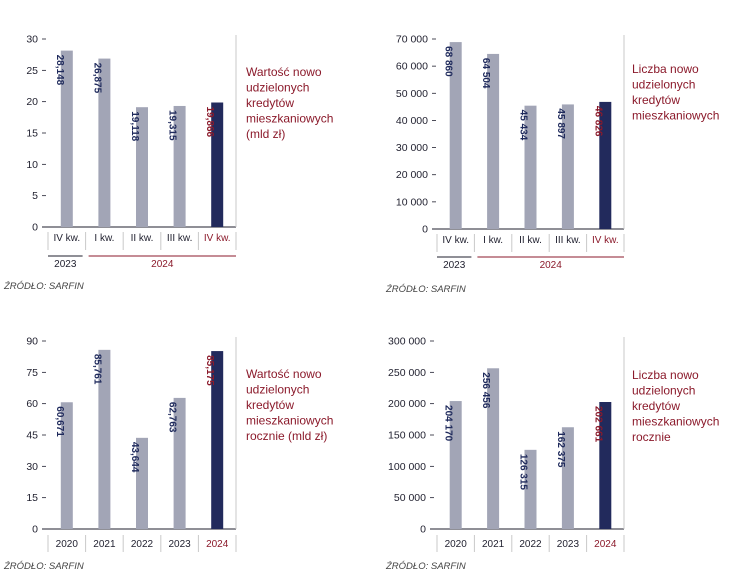 The width and height of the screenshot is (743, 577). Describe the element at coordinates (412, 40) in the screenshot. I see `y-tick-label: 70 000` at that location.